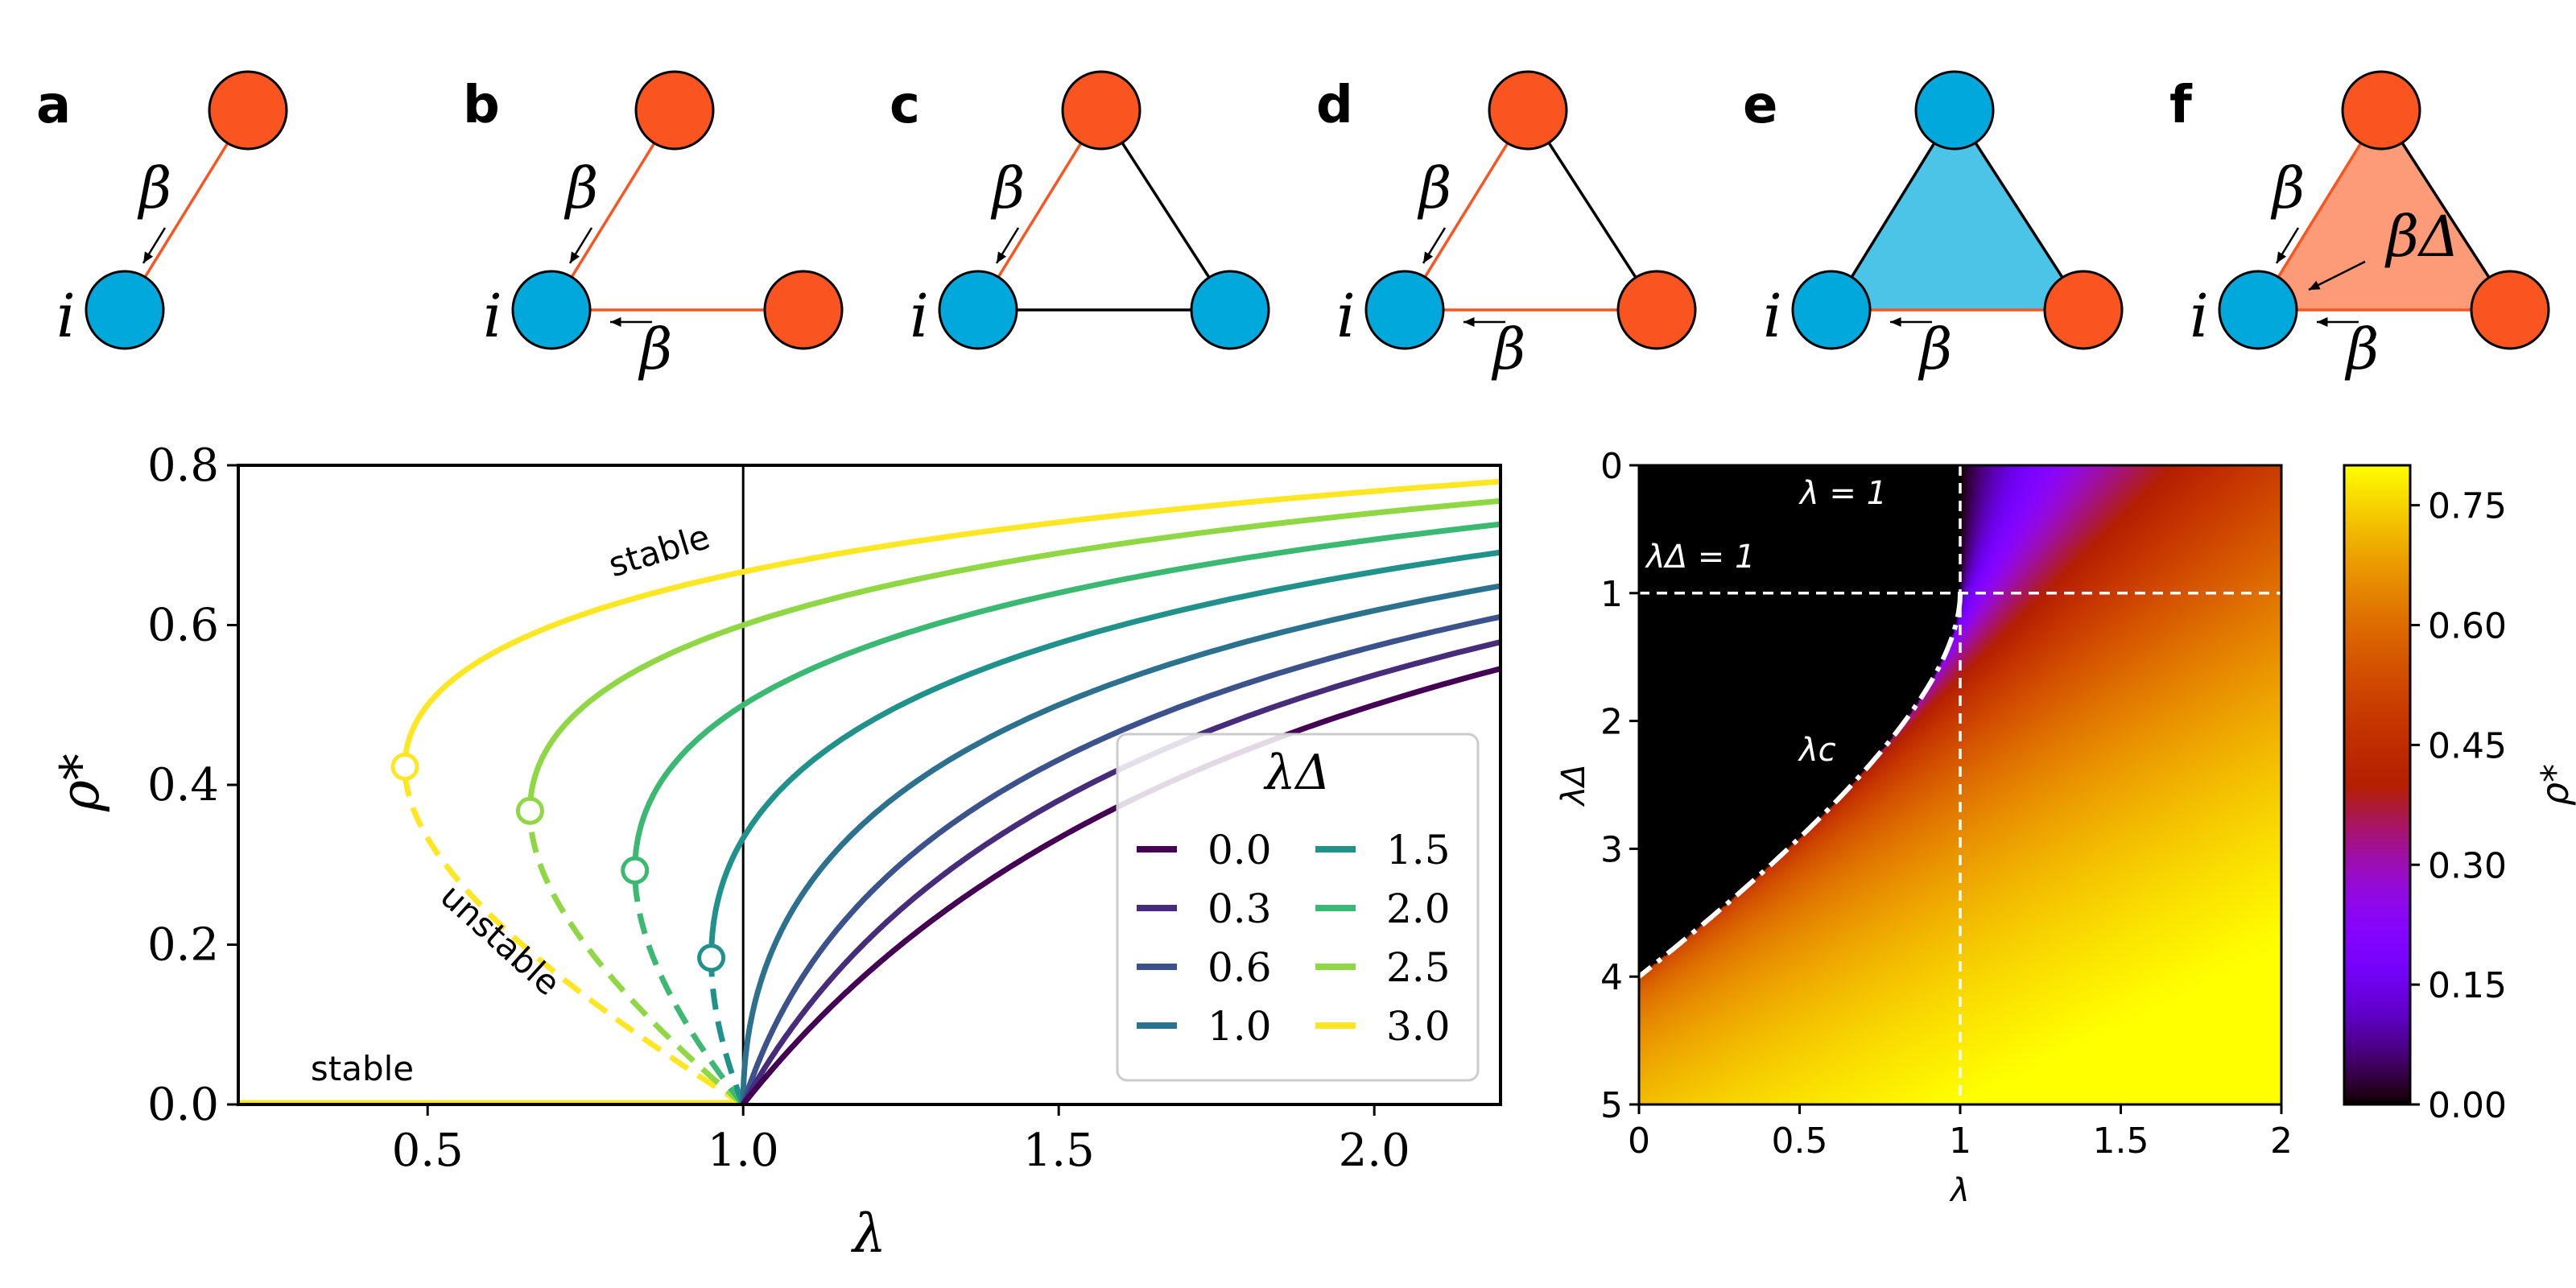  I want to click on legend-label-0.3: 0.3, so click(1240, 909).